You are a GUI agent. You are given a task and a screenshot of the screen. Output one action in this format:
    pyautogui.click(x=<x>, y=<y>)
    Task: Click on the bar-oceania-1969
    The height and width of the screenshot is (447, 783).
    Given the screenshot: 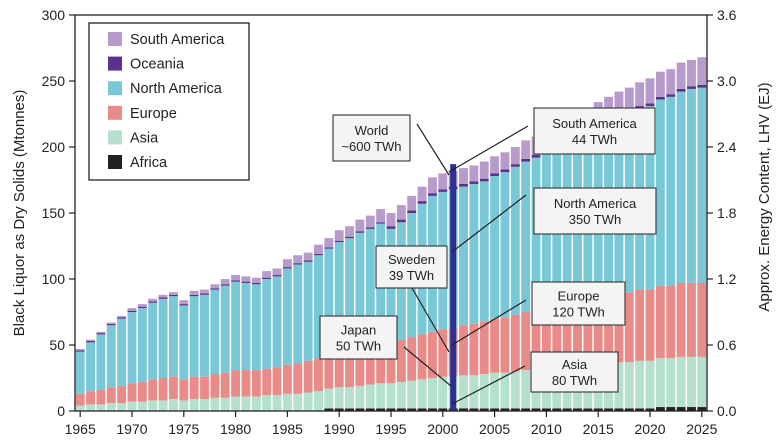 What is the action you would take?
    pyautogui.click(x=122, y=318)
    